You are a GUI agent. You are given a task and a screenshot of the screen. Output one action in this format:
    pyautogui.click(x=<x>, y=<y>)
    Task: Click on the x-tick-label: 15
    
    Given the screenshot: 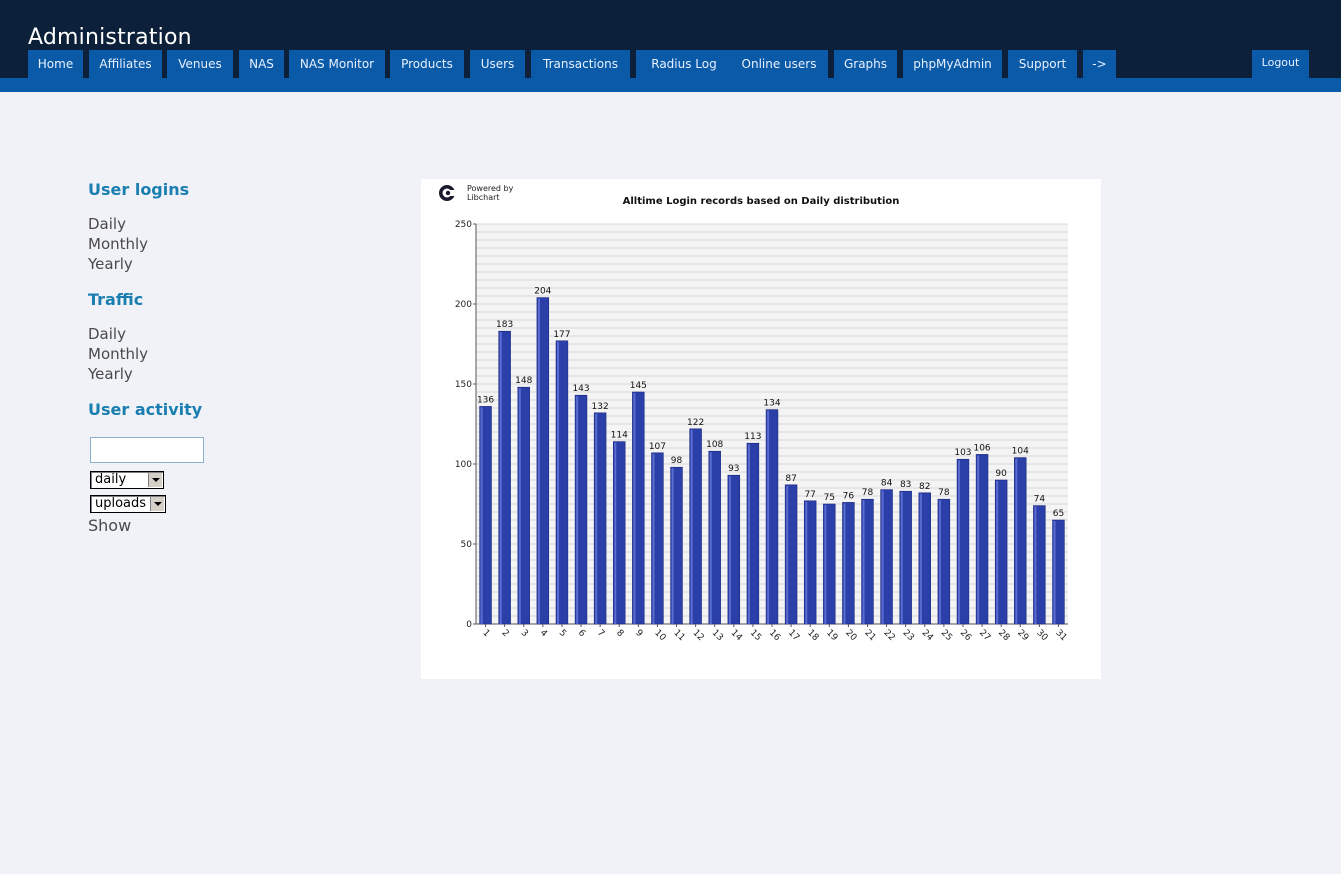 What is the action you would take?
    pyautogui.click(x=755, y=635)
    